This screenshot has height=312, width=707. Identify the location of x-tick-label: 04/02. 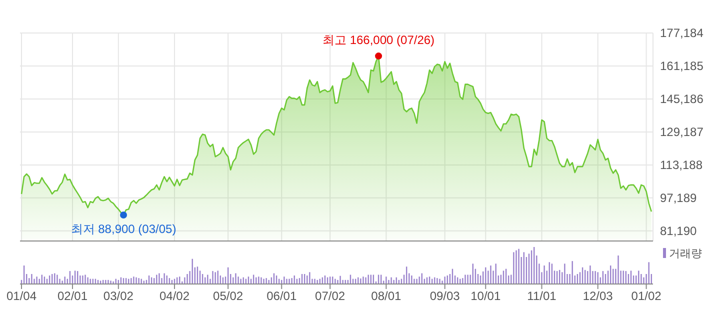
(174, 296).